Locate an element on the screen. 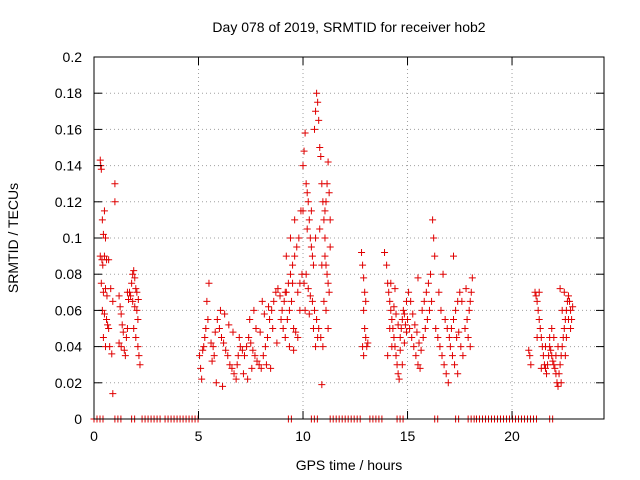  y-tick-label: 0.1 is located at coordinates (73, 238).